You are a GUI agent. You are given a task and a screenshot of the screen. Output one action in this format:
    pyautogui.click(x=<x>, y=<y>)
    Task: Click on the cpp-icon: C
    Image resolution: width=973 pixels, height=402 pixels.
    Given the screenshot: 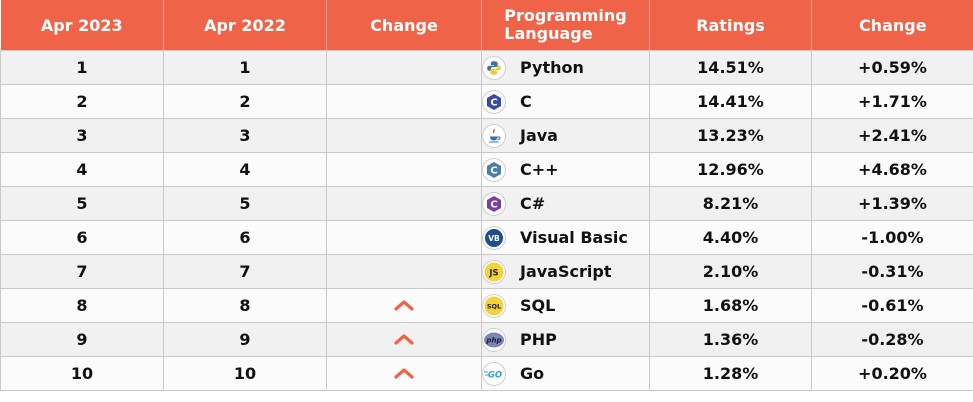 What is the action you would take?
    pyautogui.click(x=494, y=169)
    